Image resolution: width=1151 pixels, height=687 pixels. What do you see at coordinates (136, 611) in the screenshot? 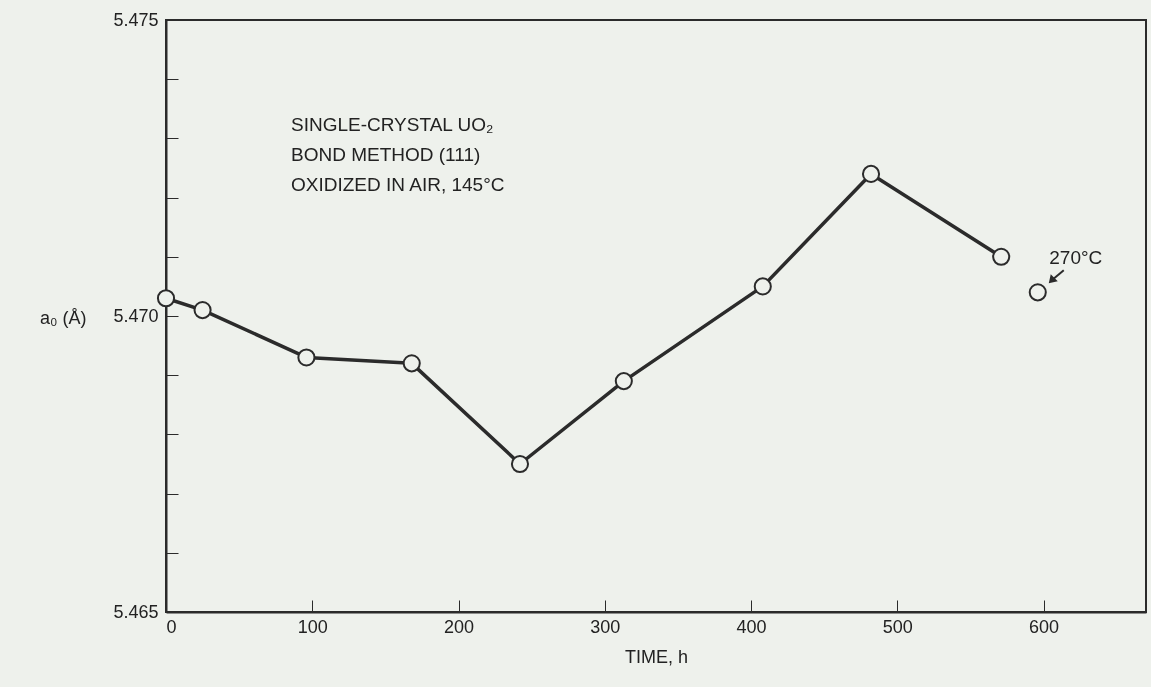
I see `y-tick-label: 5.465` at bounding box center [136, 611].